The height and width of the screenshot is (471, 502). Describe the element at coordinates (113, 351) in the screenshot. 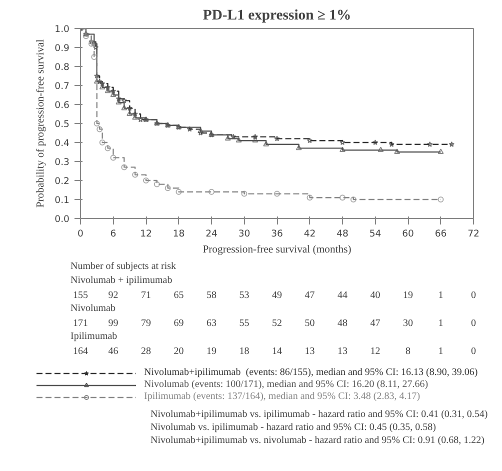

I see `text: 46` at that location.